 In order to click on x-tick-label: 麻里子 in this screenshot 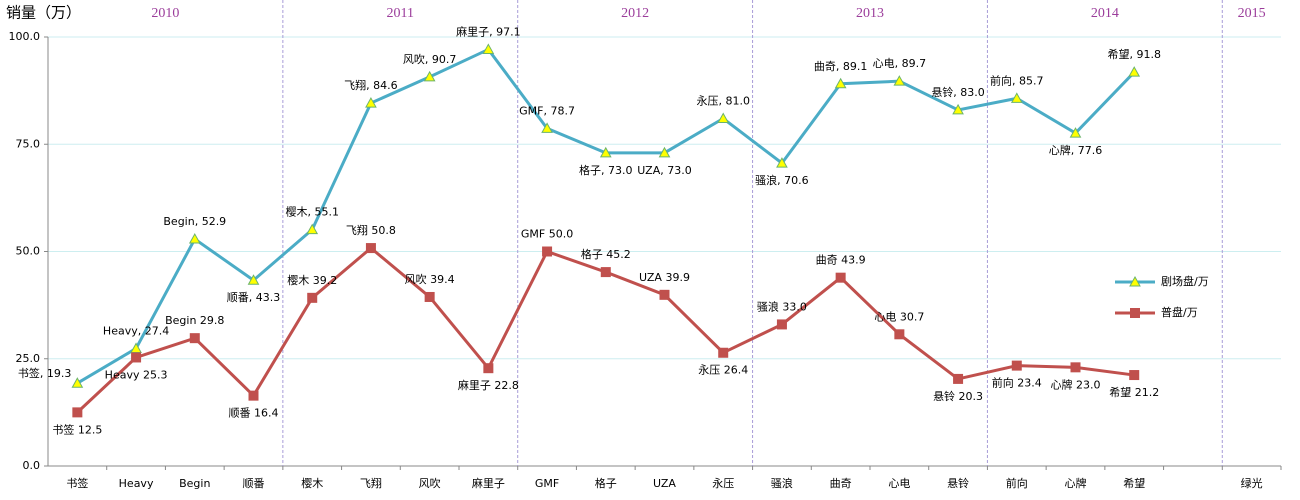, I will do `click(488, 483)`.